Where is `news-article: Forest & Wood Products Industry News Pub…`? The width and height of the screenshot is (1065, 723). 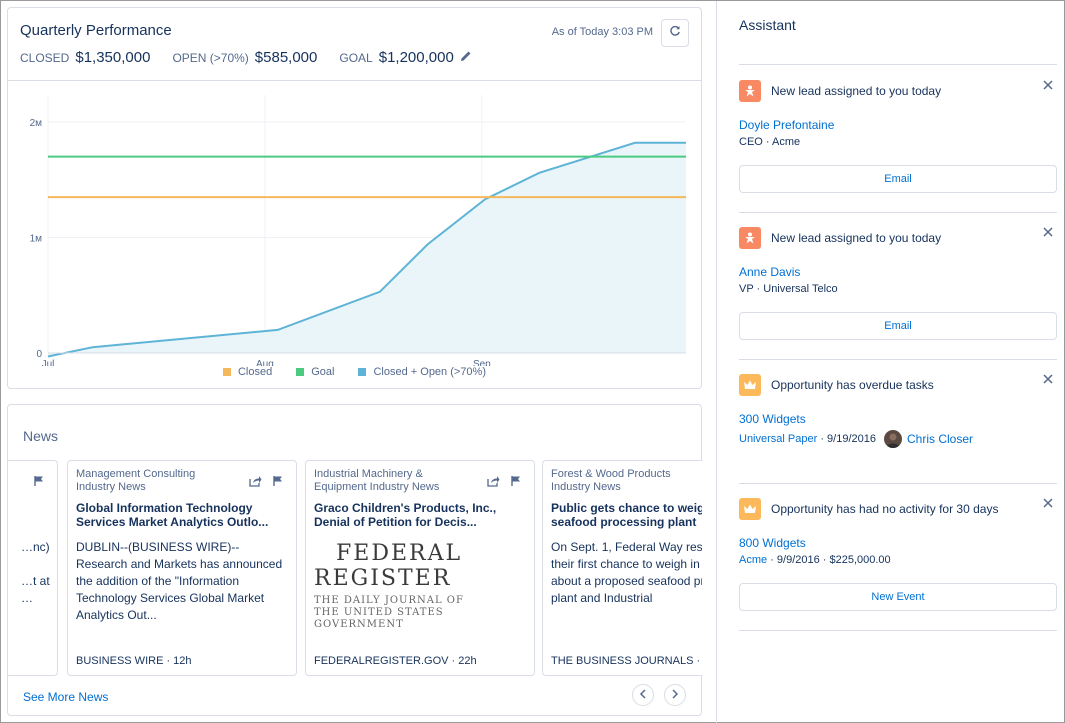 news-article: Forest & Wood Products Industry News Pub… is located at coordinates (622, 568).